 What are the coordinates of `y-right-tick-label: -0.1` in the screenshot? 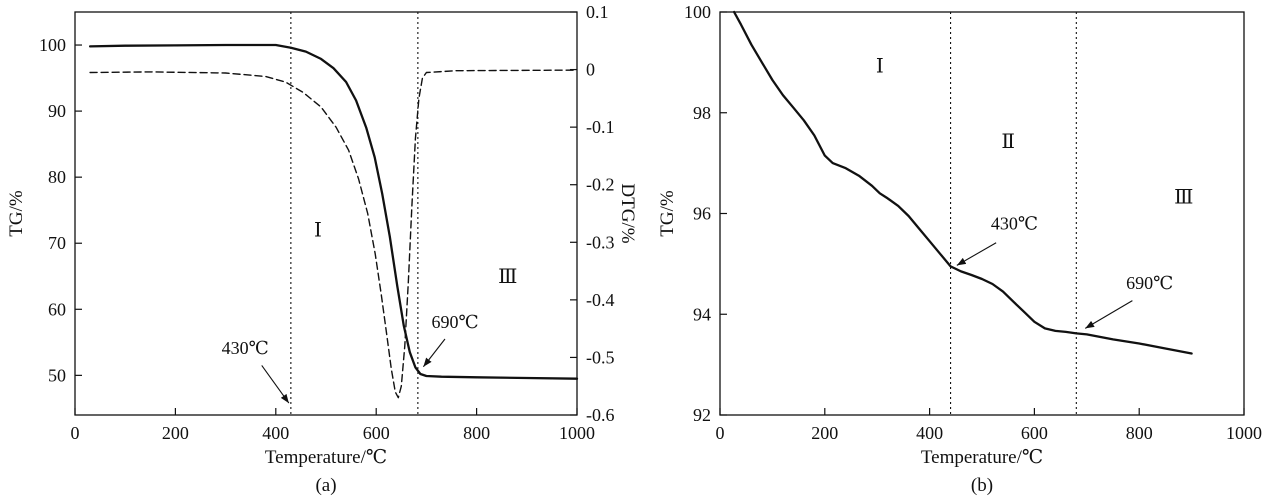 It's located at (600, 127).